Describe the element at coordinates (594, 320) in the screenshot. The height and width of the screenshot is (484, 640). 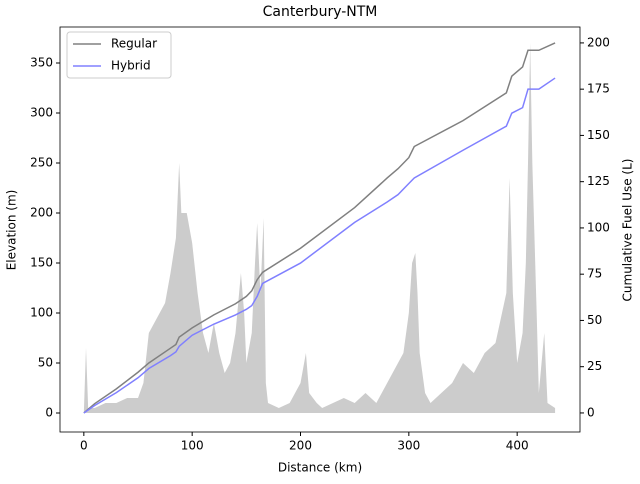
I see `y2-tick-label: 50` at that location.